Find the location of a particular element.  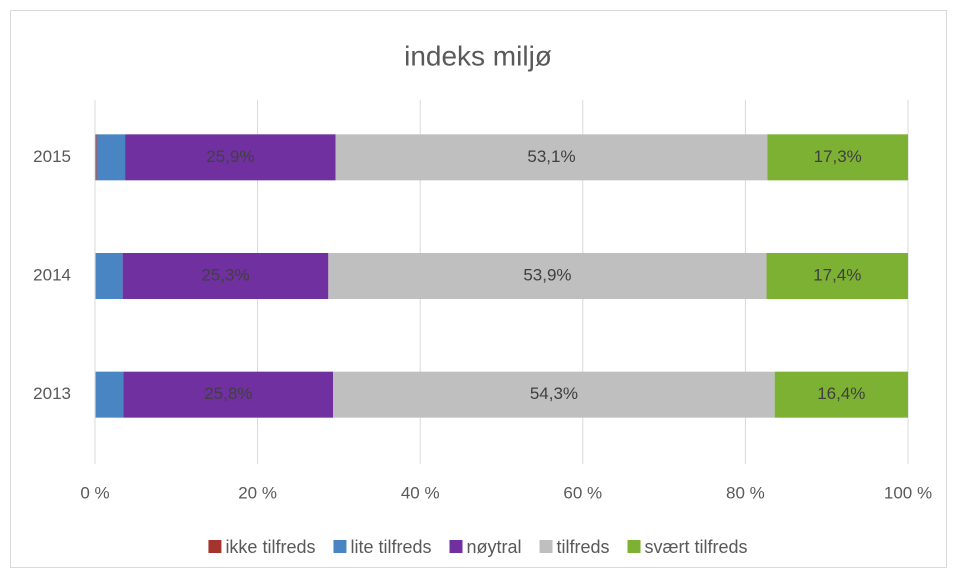

data-label: 25,8% is located at coordinates (228, 393).